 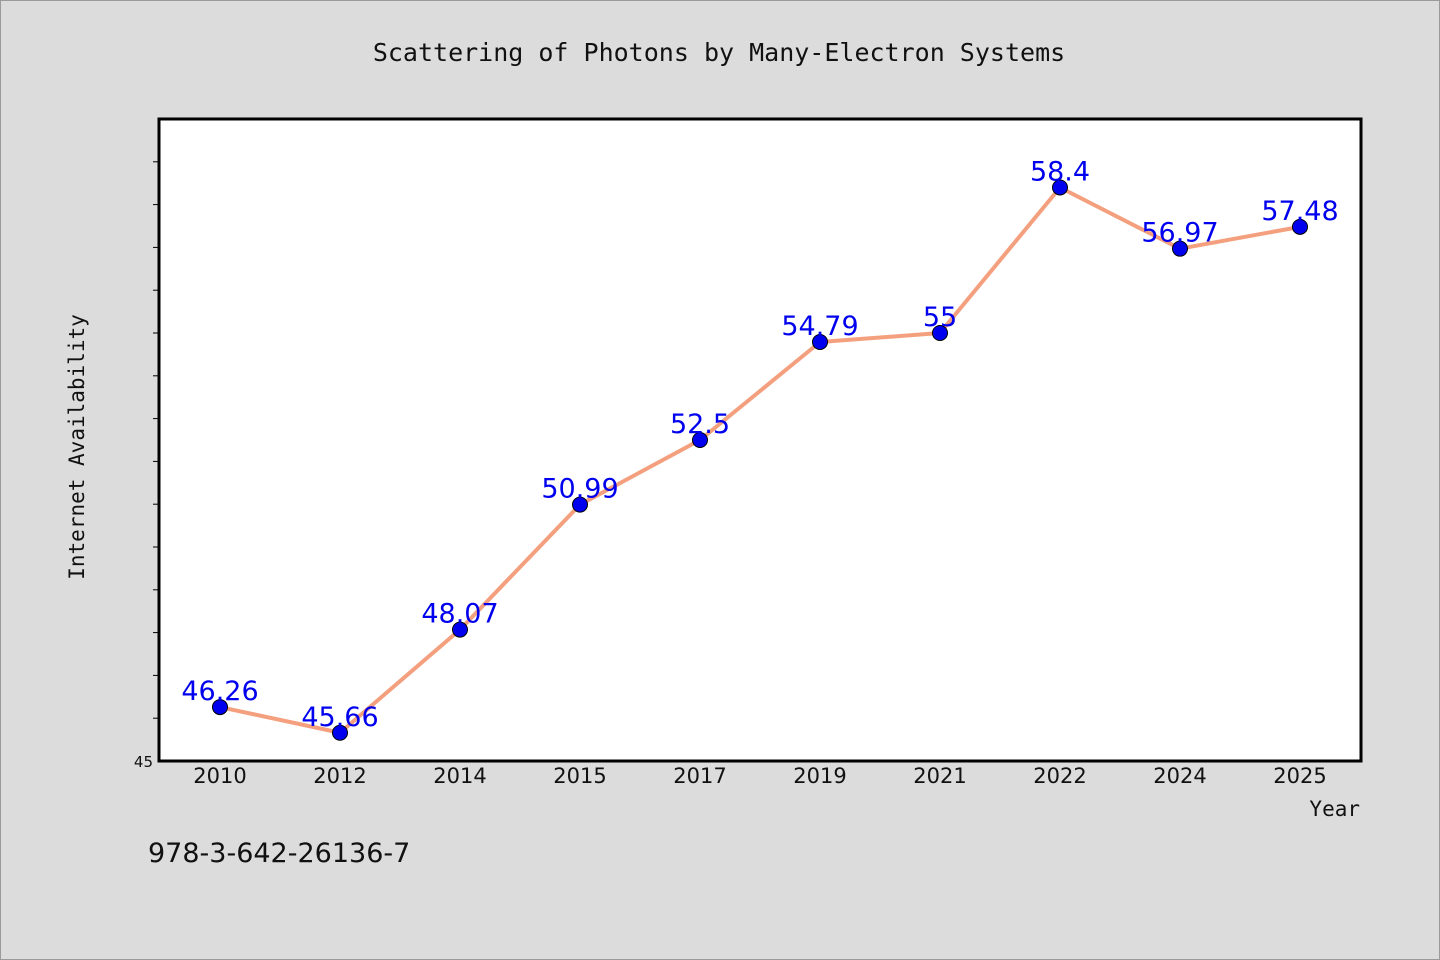 I want to click on y-axis-ticks, so click(x=156, y=440).